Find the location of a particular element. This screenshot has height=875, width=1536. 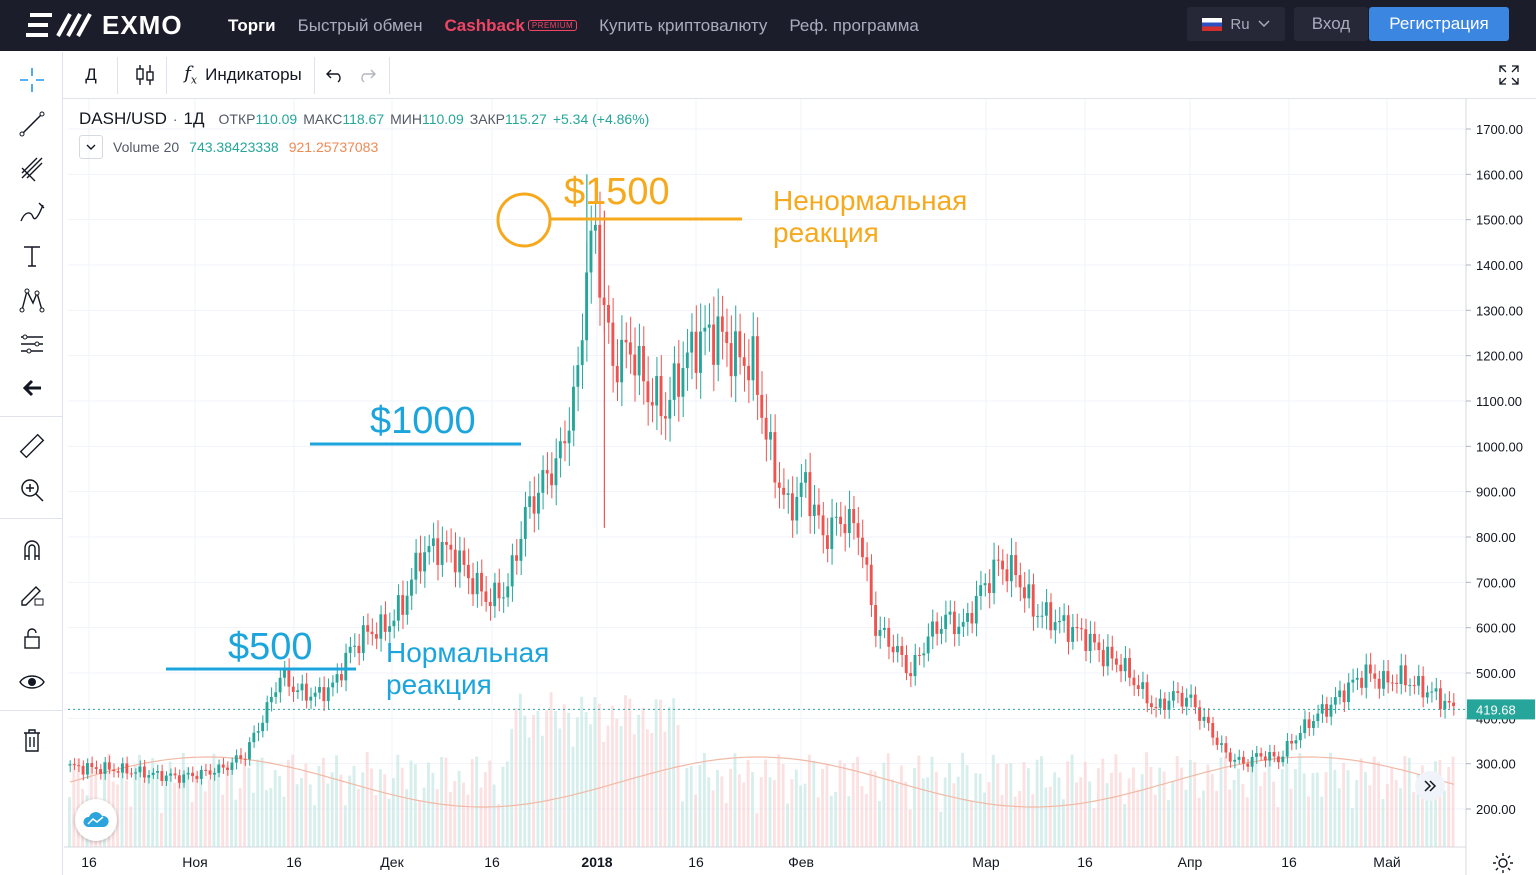

pitchfork-tool is located at coordinates (32, 168).